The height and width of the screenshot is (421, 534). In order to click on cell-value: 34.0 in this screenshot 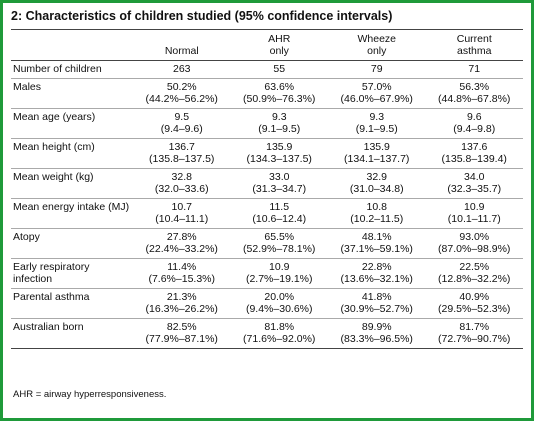, I will do `click(474, 177)`.